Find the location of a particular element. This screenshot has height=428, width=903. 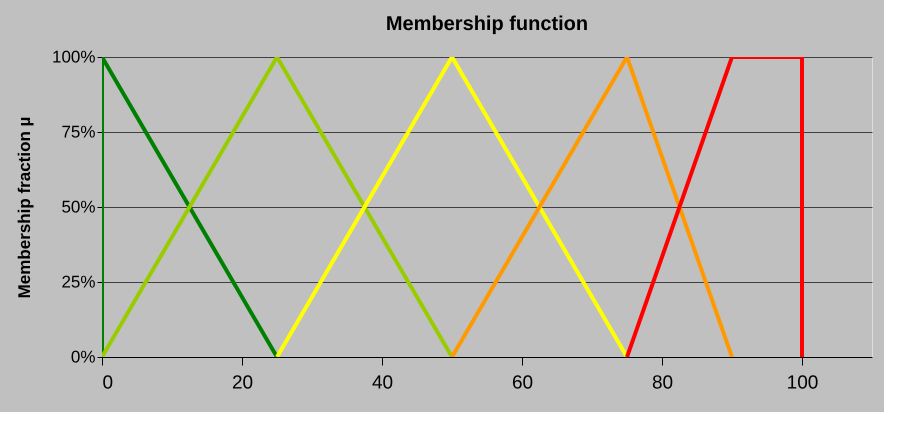

y-axis-title: Membership fraction µ is located at coordinates (24, 207).